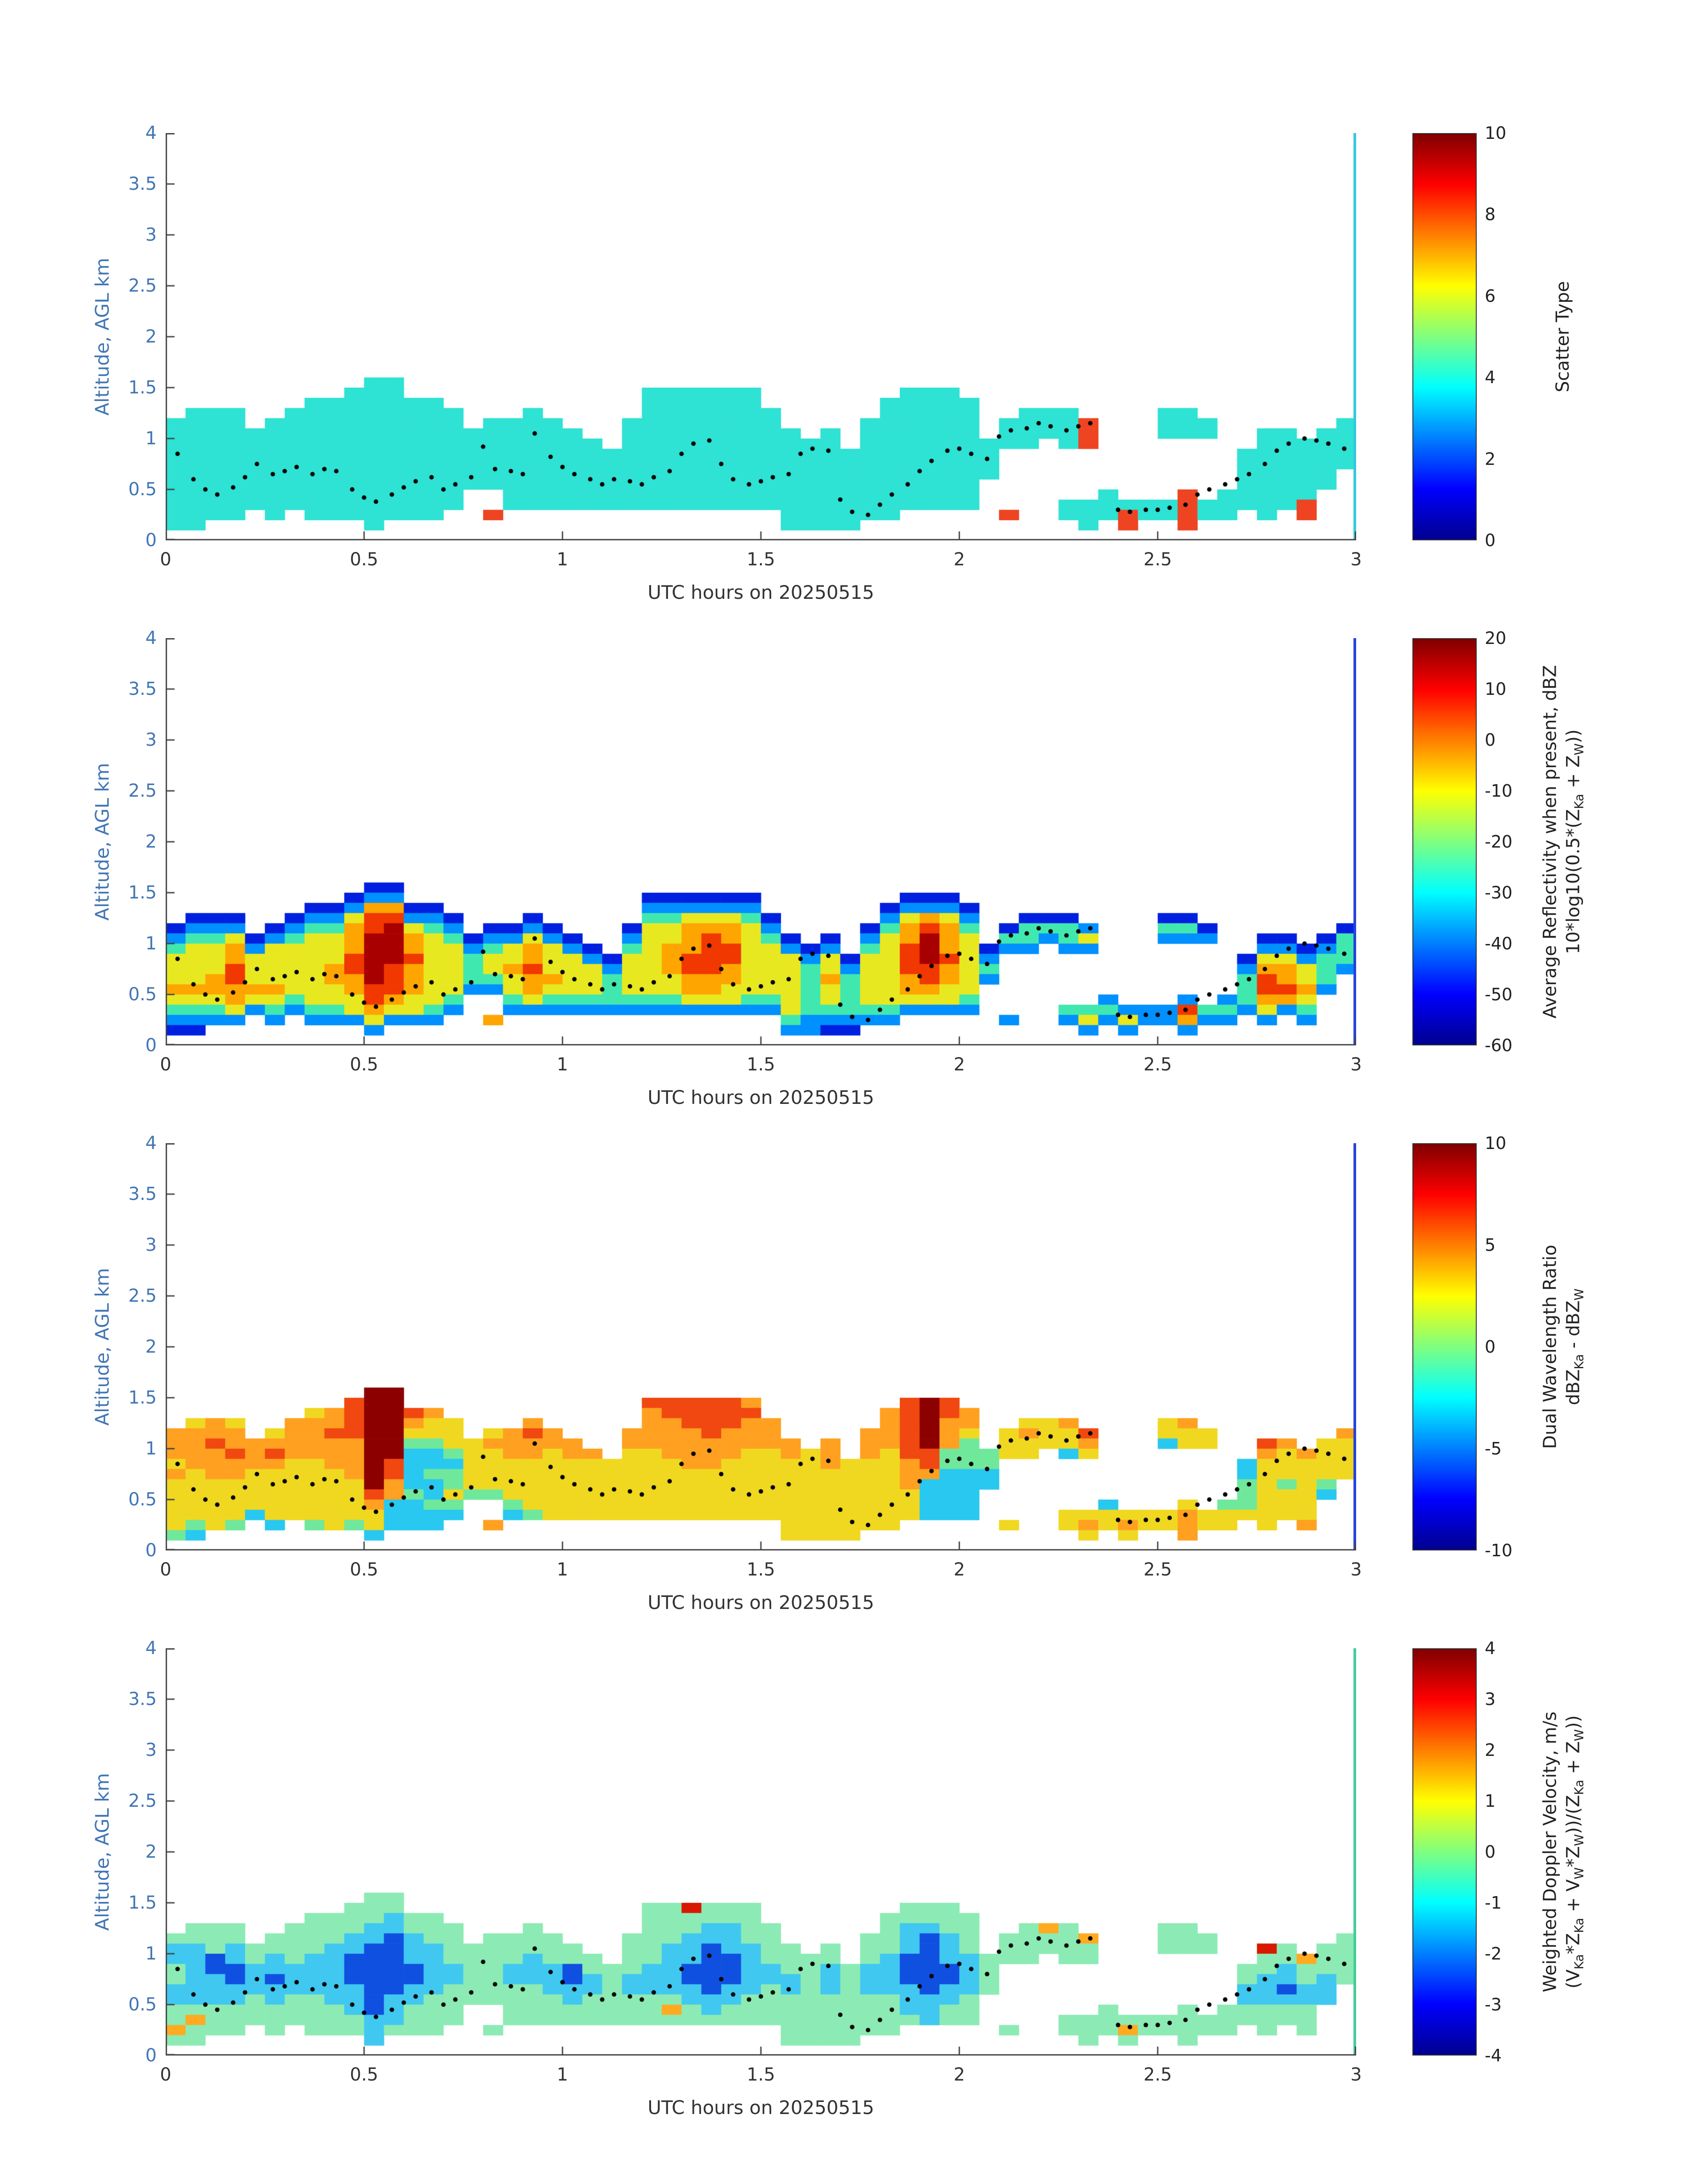  I want to click on colorbar-tick-label: -20, so click(1499, 842).